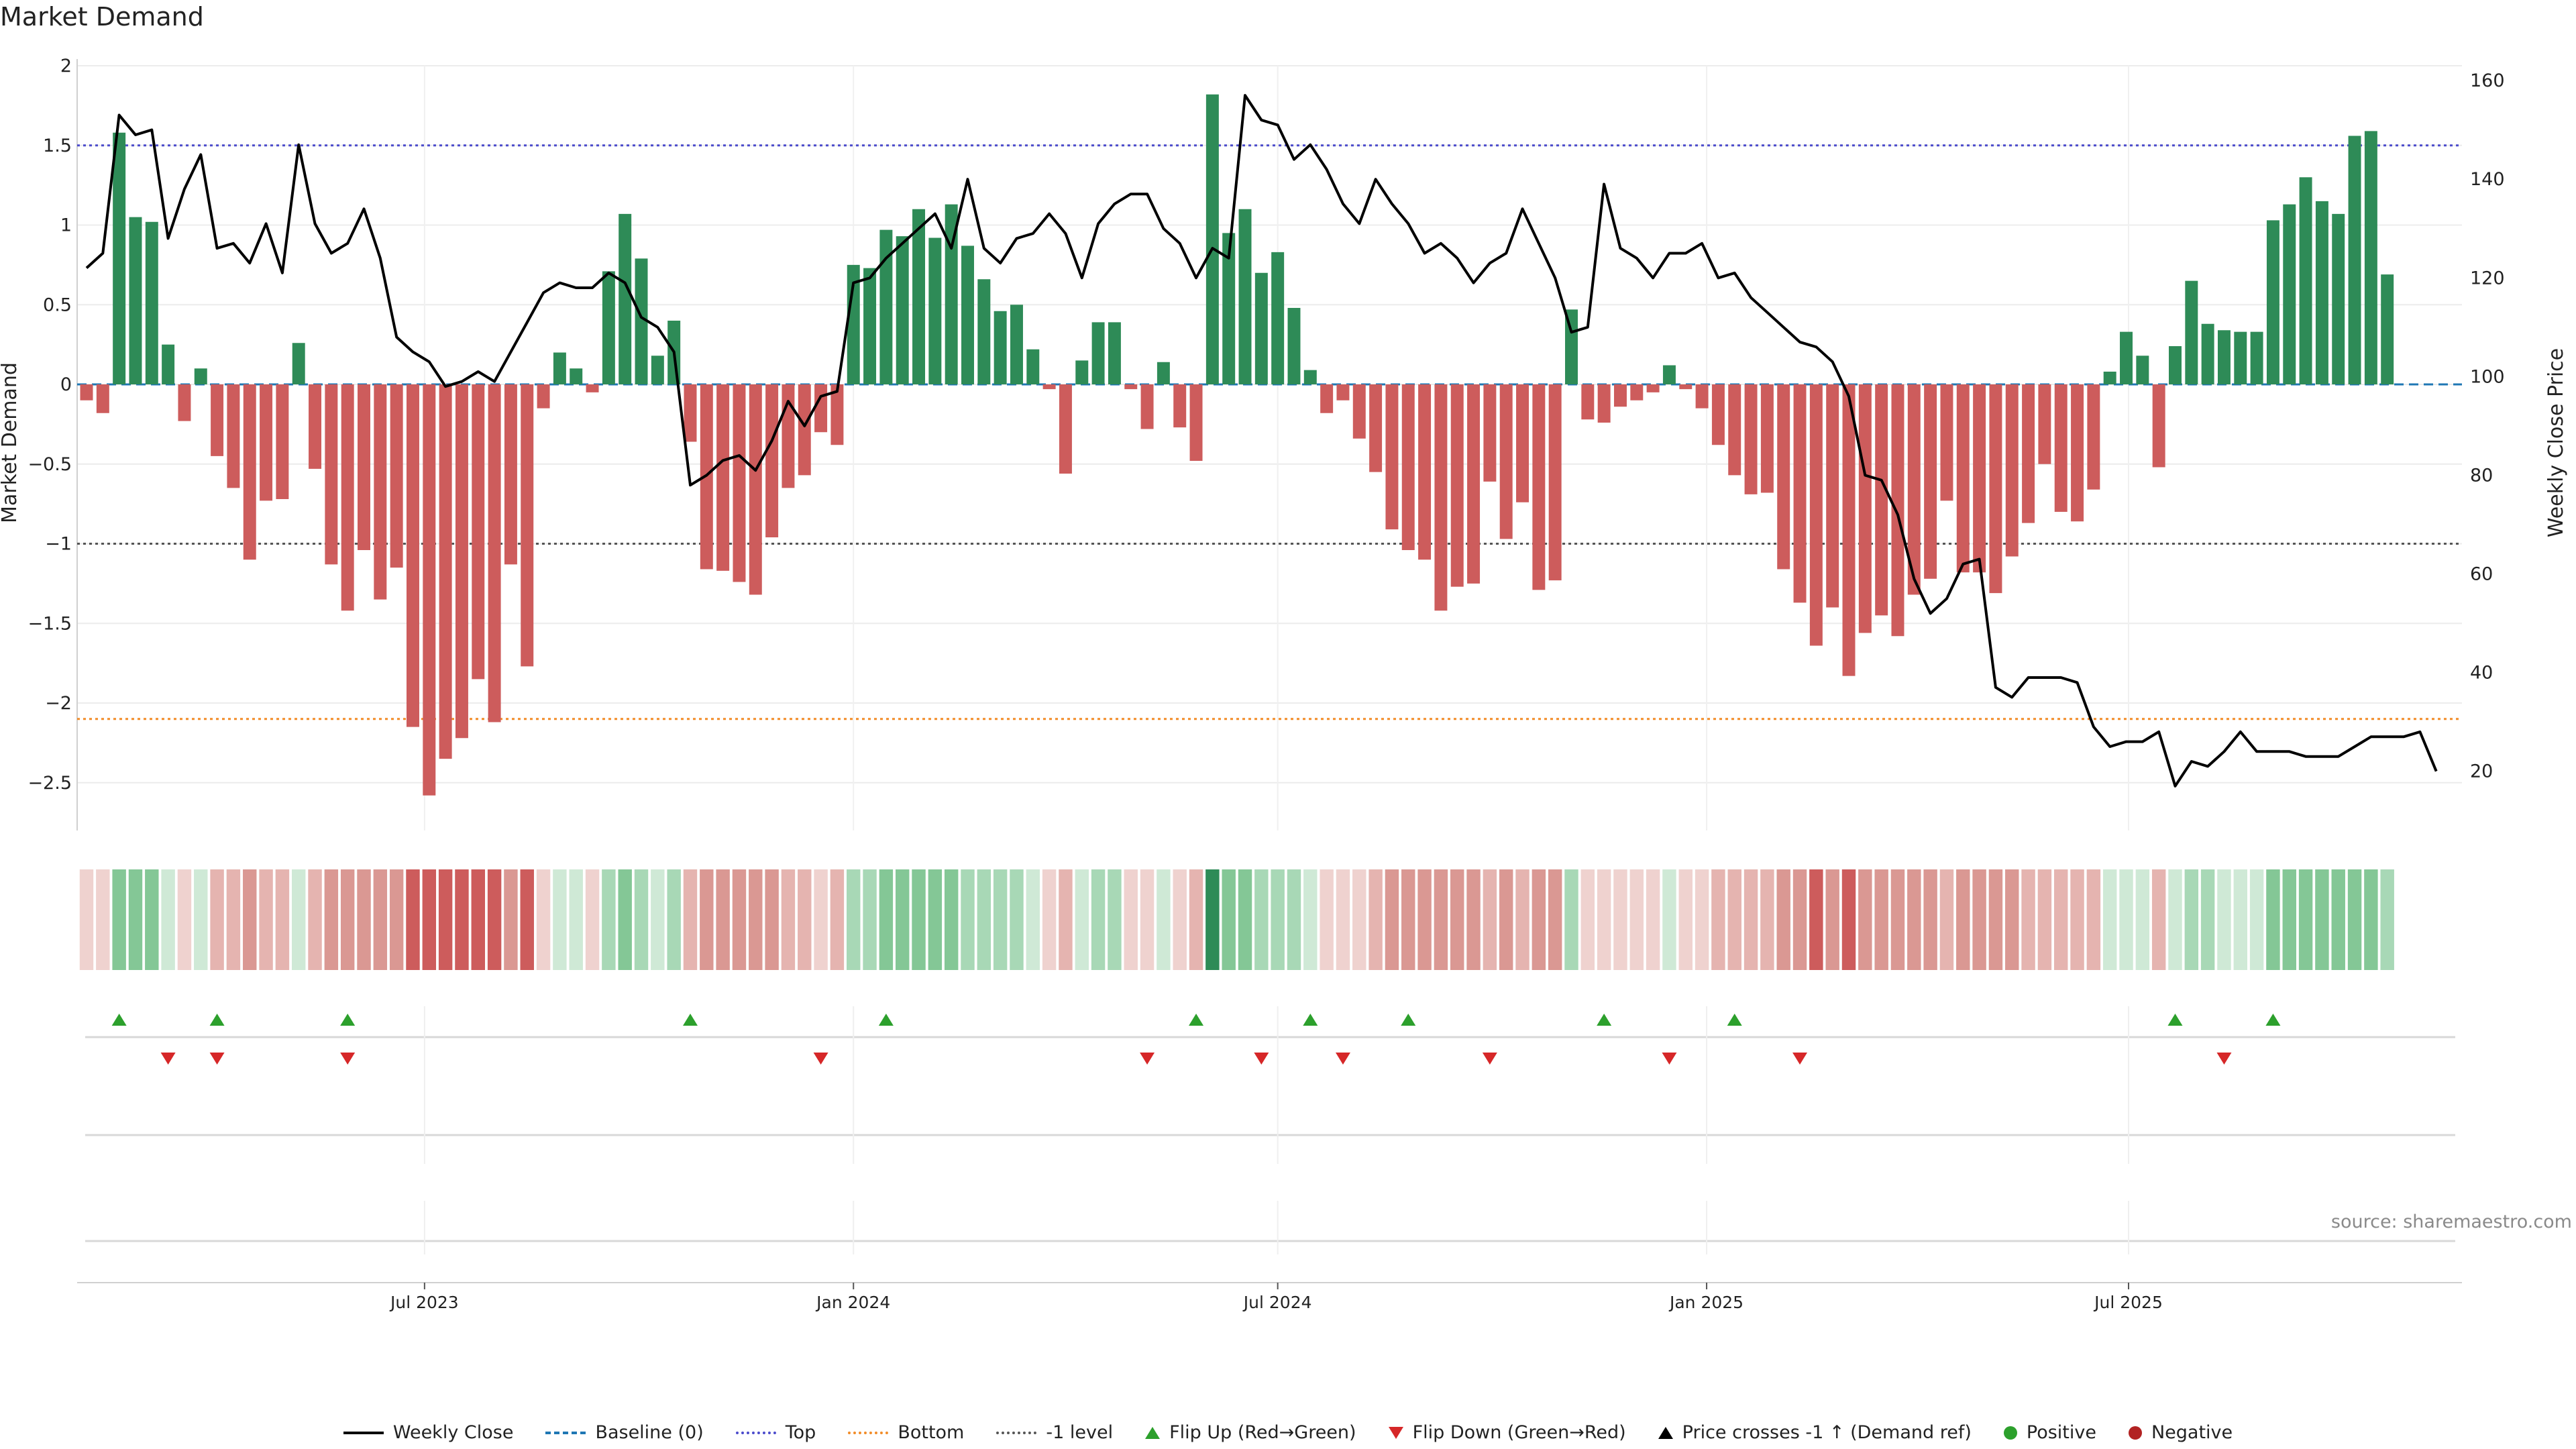 The height and width of the screenshot is (1449, 2576). What do you see at coordinates (931, 1432) in the screenshot?
I see `legend-label: Bottom` at bounding box center [931, 1432].